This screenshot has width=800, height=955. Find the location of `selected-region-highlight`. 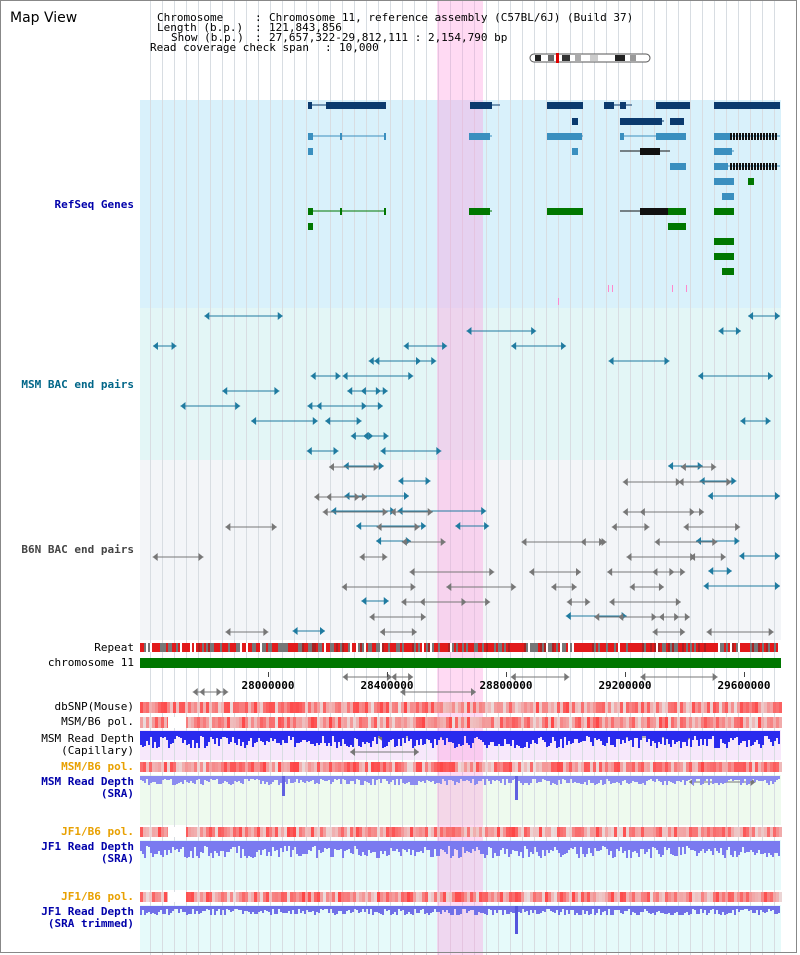

selected-region-highlight is located at coordinates (460, 477).